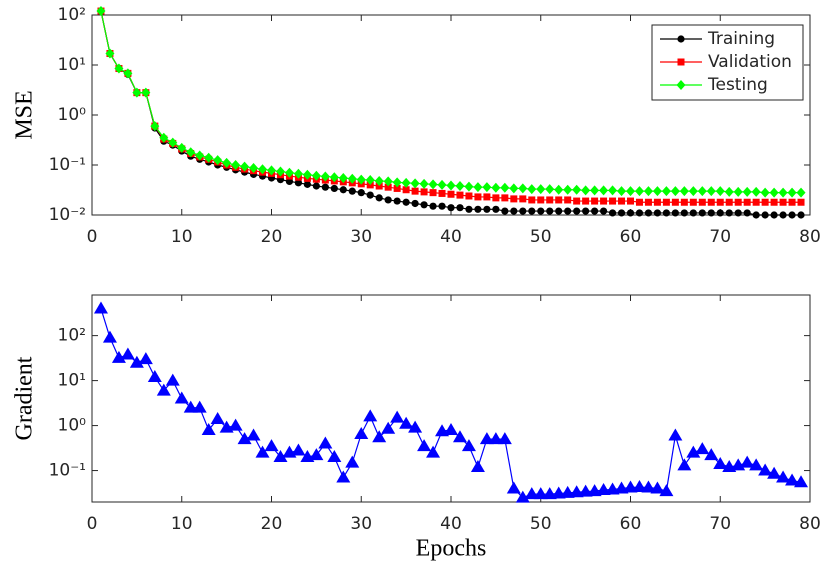 The width and height of the screenshot is (830, 573). What do you see at coordinates (72, 381) in the screenshot?
I see `y-tick-label: 10¹` at bounding box center [72, 381].